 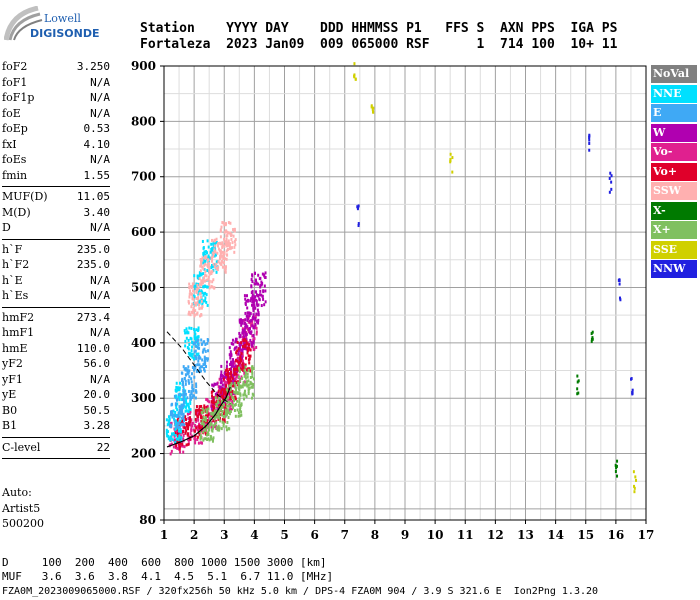 What do you see at coordinates (674, 172) in the screenshot?
I see `polarization-legend: NoVal NNE E W Vo- Vo+ SSW X- X+ SSE NNW` at bounding box center [674, 172].